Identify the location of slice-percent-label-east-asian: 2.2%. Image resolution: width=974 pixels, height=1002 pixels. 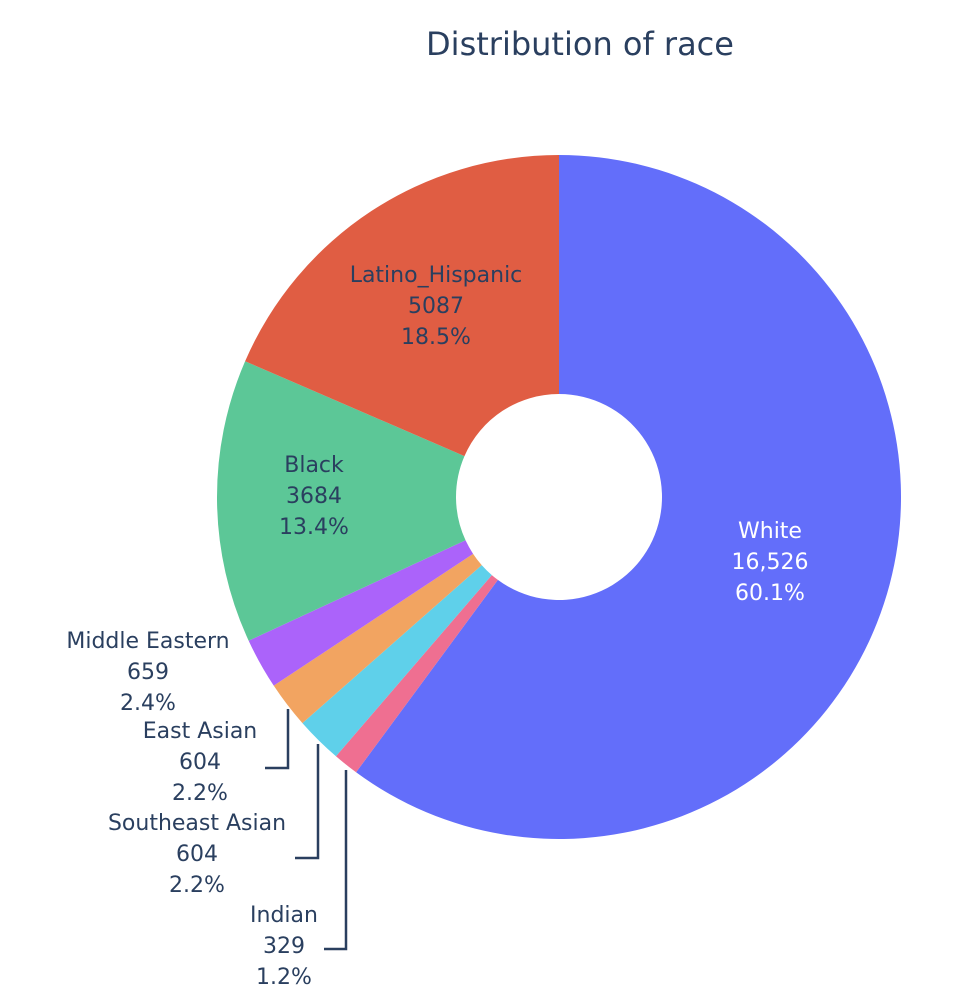
(200, 793).